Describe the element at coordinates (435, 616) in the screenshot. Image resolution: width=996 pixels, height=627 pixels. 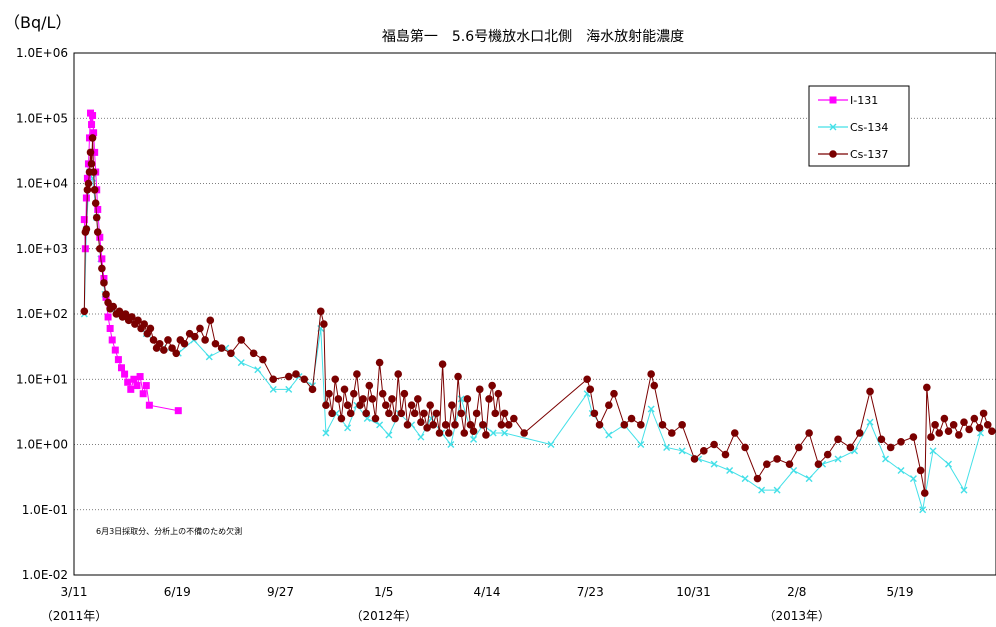
I see `year-labels: （2011年） （2012年） （2013年）` at that location.